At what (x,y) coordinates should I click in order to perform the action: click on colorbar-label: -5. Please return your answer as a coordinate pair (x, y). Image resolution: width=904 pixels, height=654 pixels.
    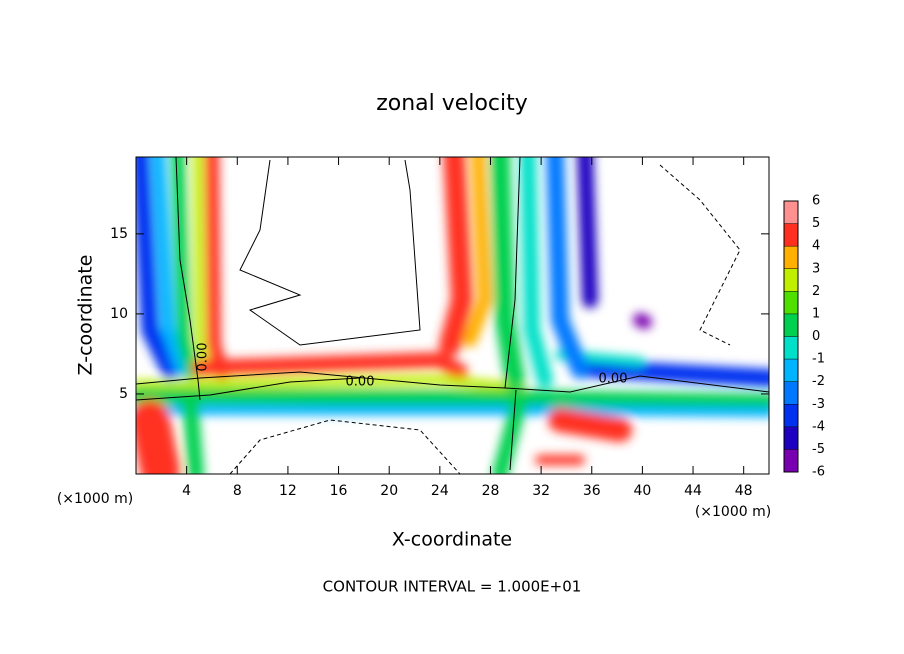
    Looking at the image, I should click on (818, 449).